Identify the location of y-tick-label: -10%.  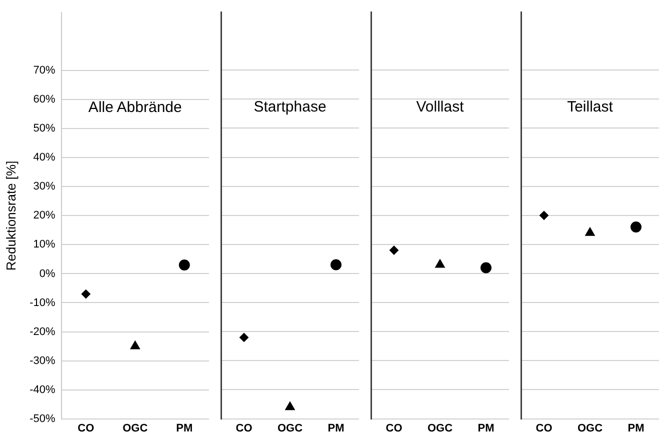
(43, 302).